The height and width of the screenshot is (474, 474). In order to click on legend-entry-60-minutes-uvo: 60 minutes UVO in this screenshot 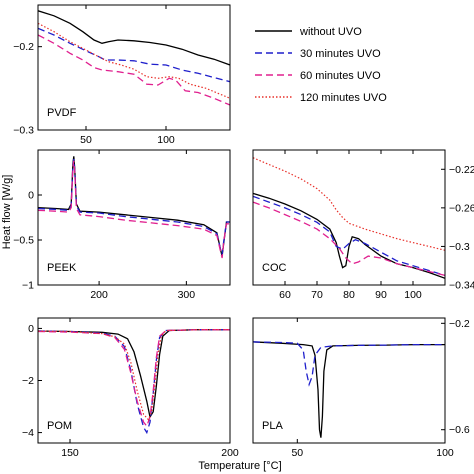, I will do `click(318, 76)`.